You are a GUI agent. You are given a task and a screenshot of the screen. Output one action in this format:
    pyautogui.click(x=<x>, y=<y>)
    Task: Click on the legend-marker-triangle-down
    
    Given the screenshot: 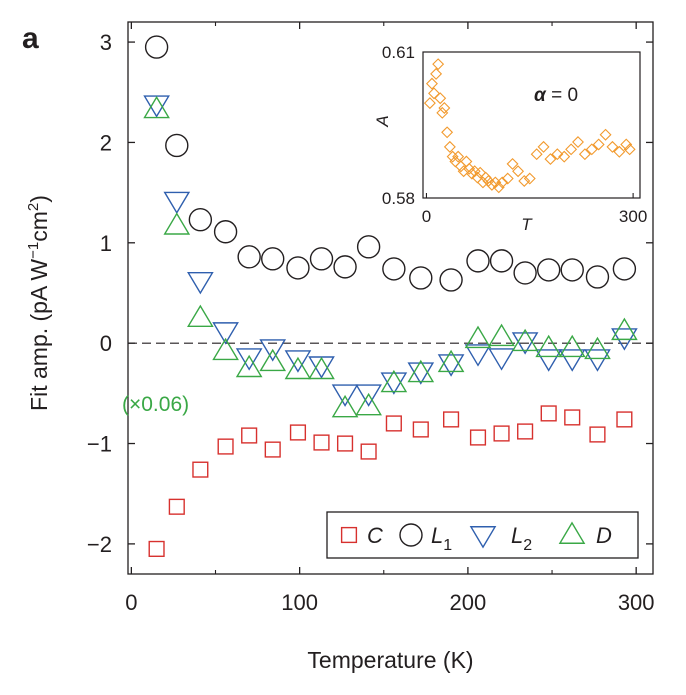 What is the action you would take?
    pyautogui.click(x=483, y=537)
    